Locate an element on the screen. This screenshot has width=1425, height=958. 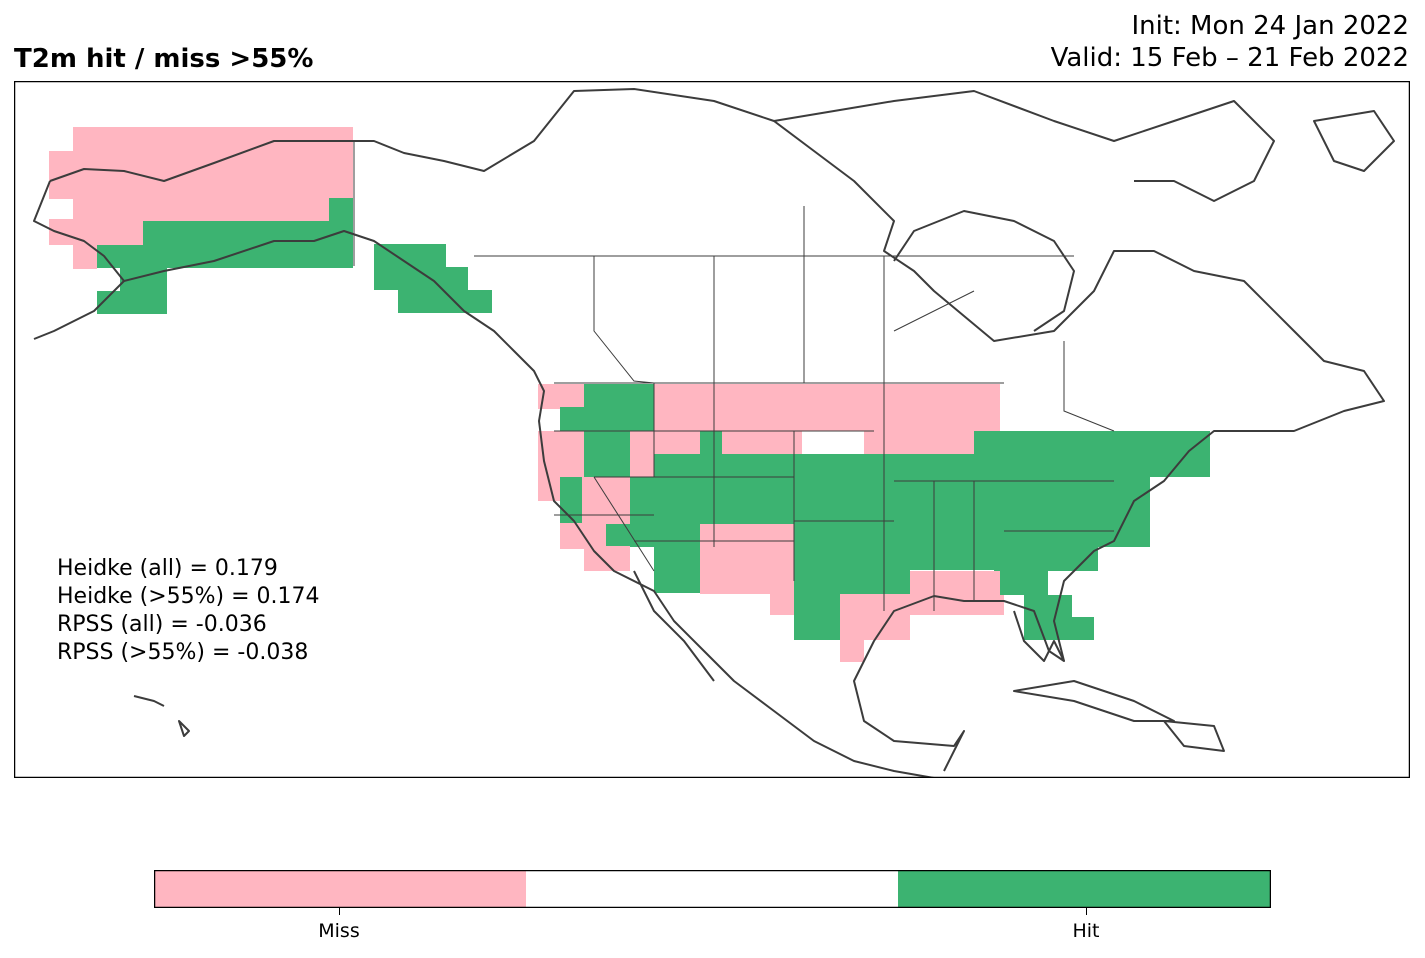
legend-tick-miss is located at coordinates (339, 911).